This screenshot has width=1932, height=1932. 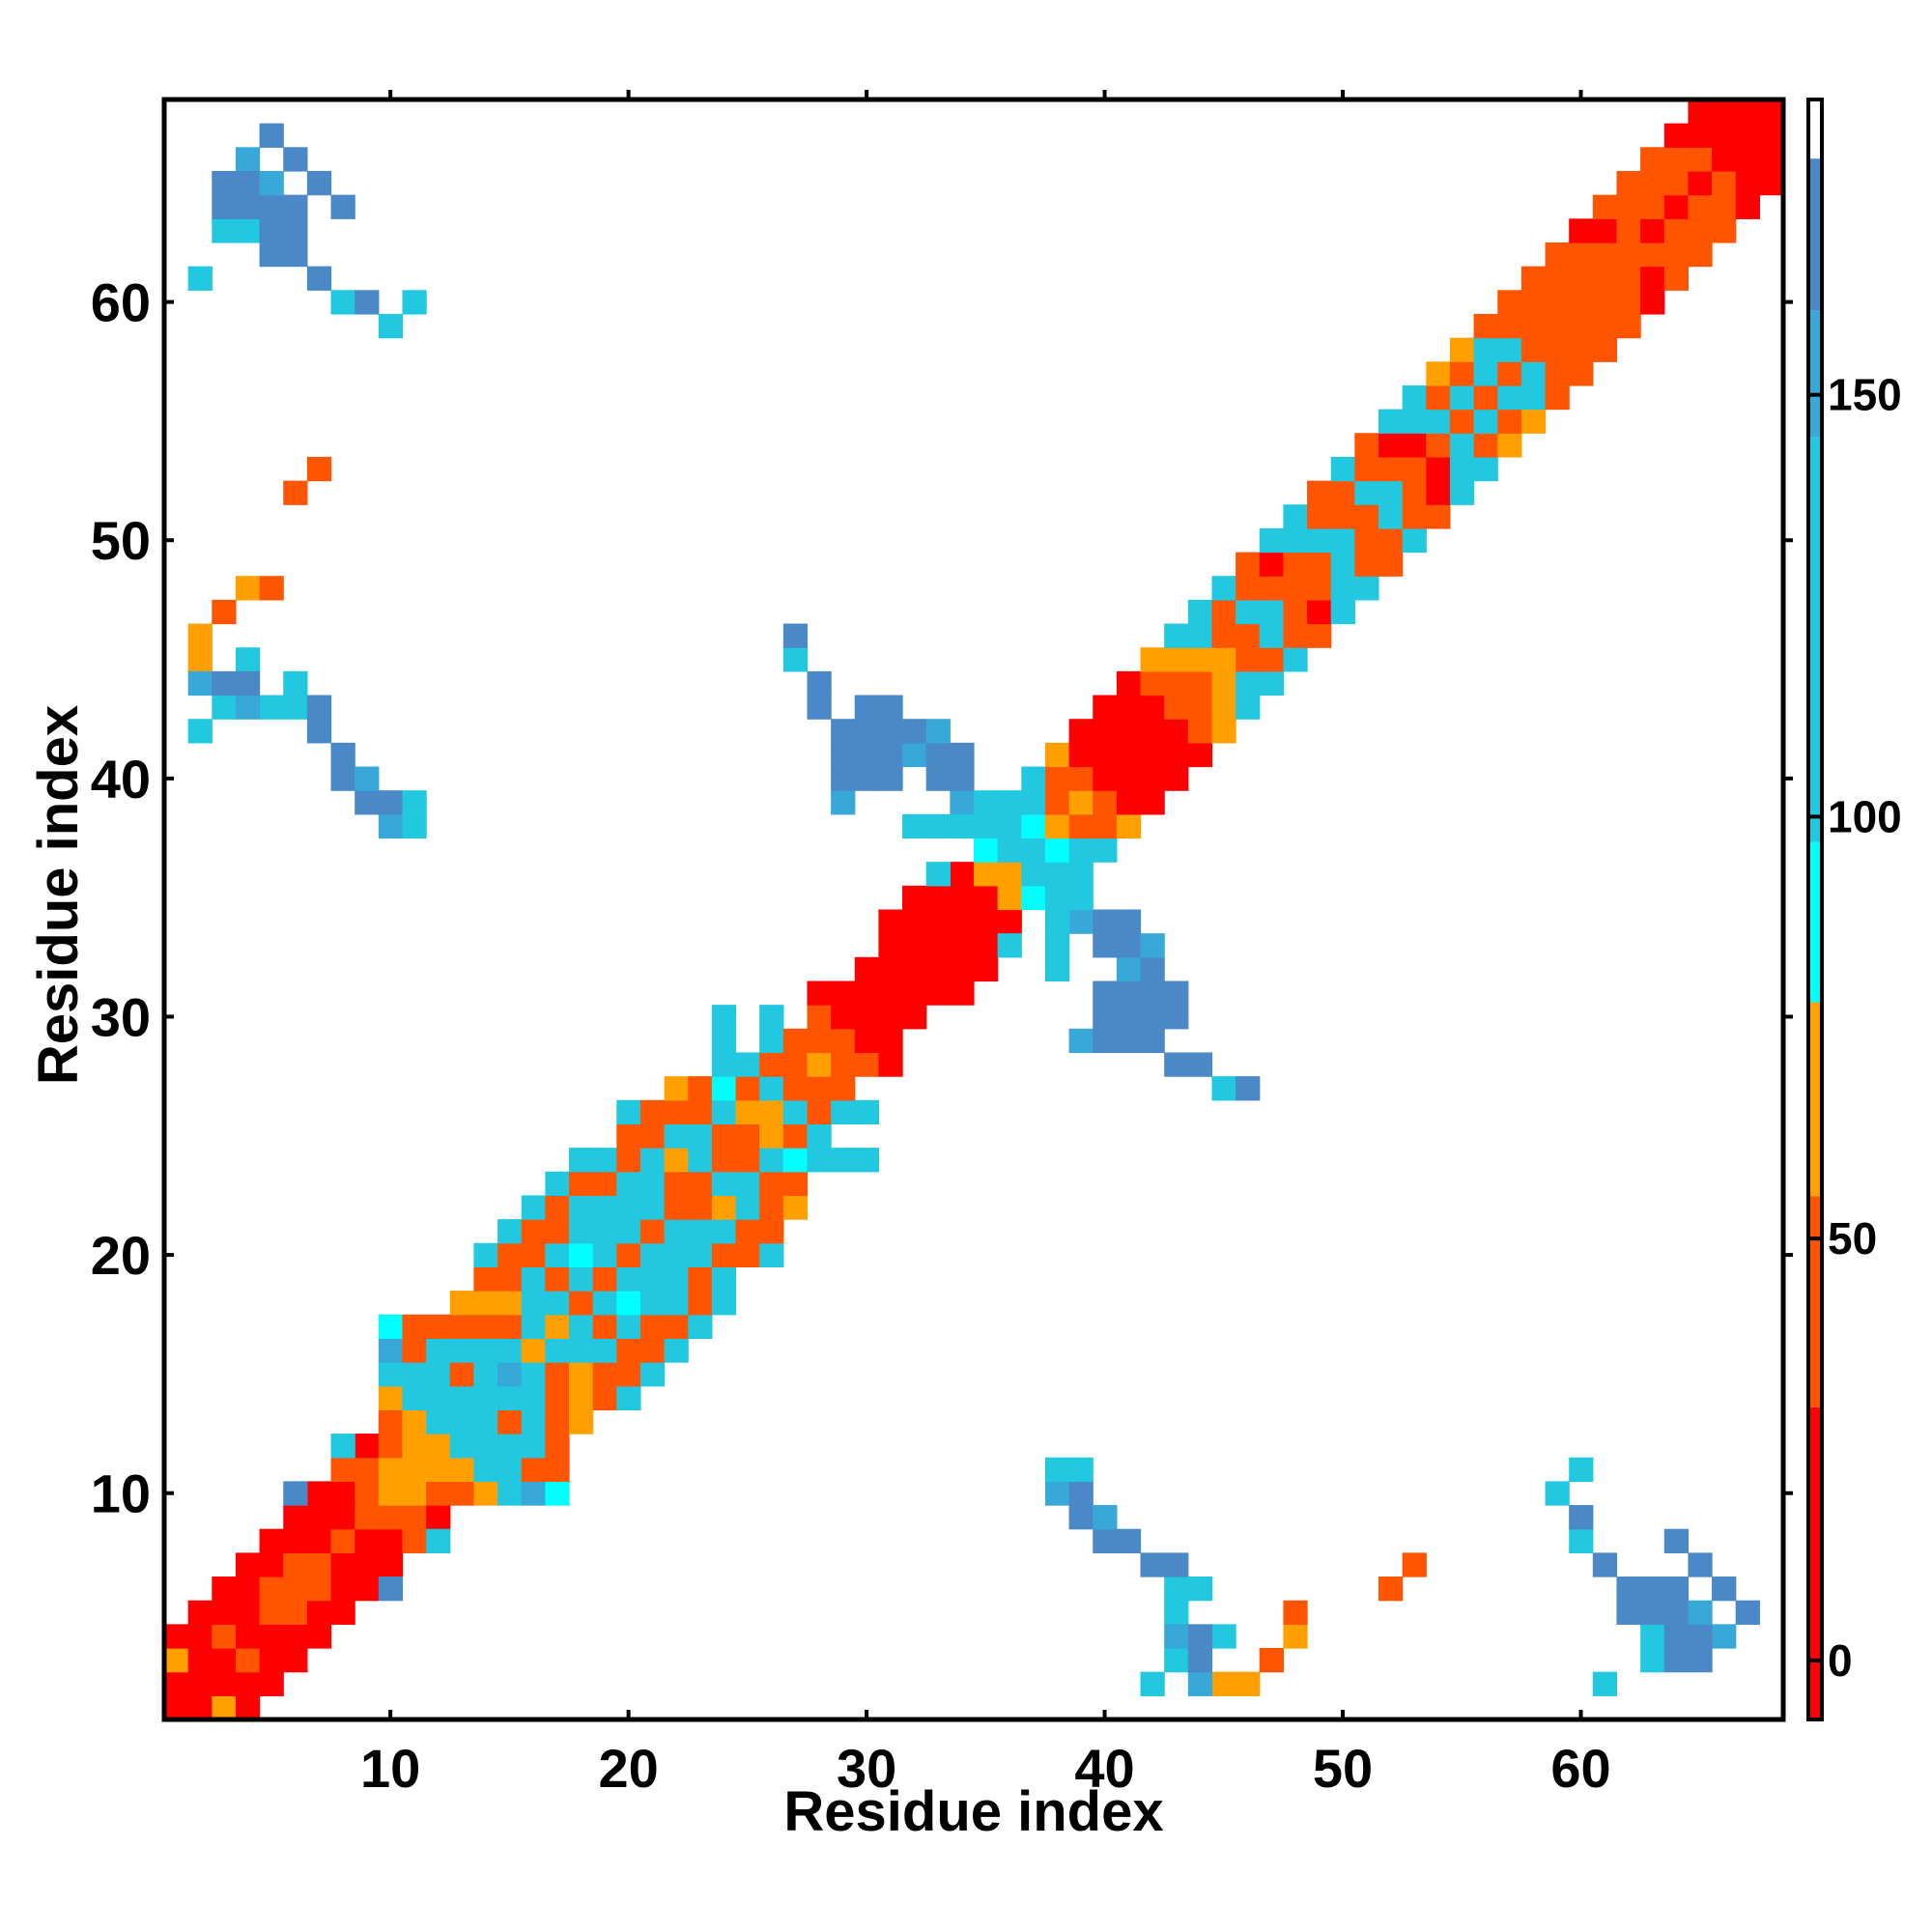 What do you see at coordinates (1852, 1238) in the screenshot?
I see `colorbar-tick-label: 50` at bounding box center [1852, 1238].